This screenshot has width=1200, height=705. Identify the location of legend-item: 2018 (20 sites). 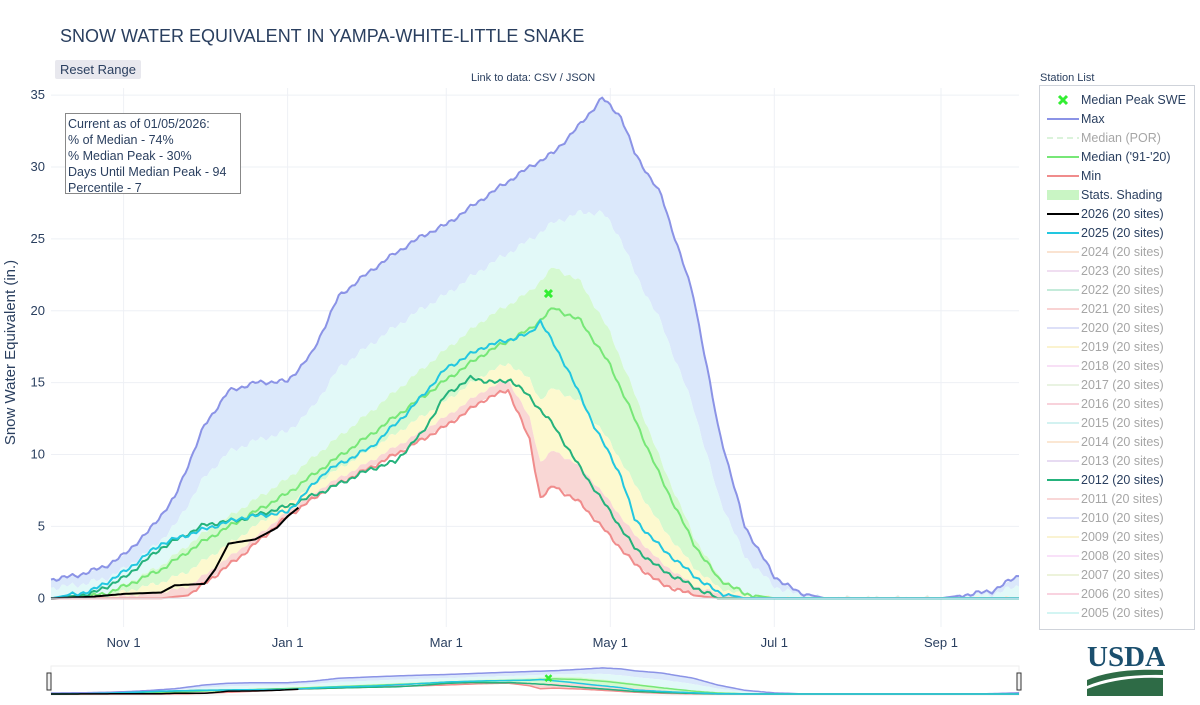
(1117, 366).